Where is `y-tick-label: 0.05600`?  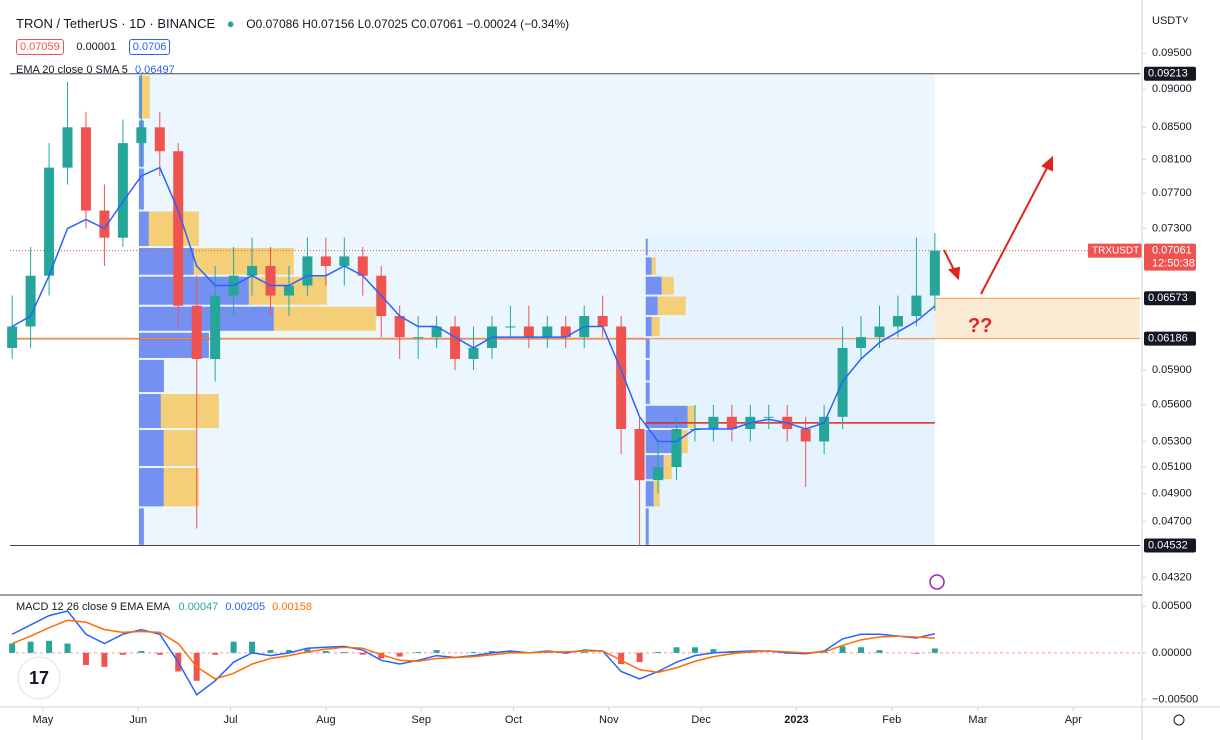 y-tick-label: 0.05600 is located at coordinates (1172, 405).